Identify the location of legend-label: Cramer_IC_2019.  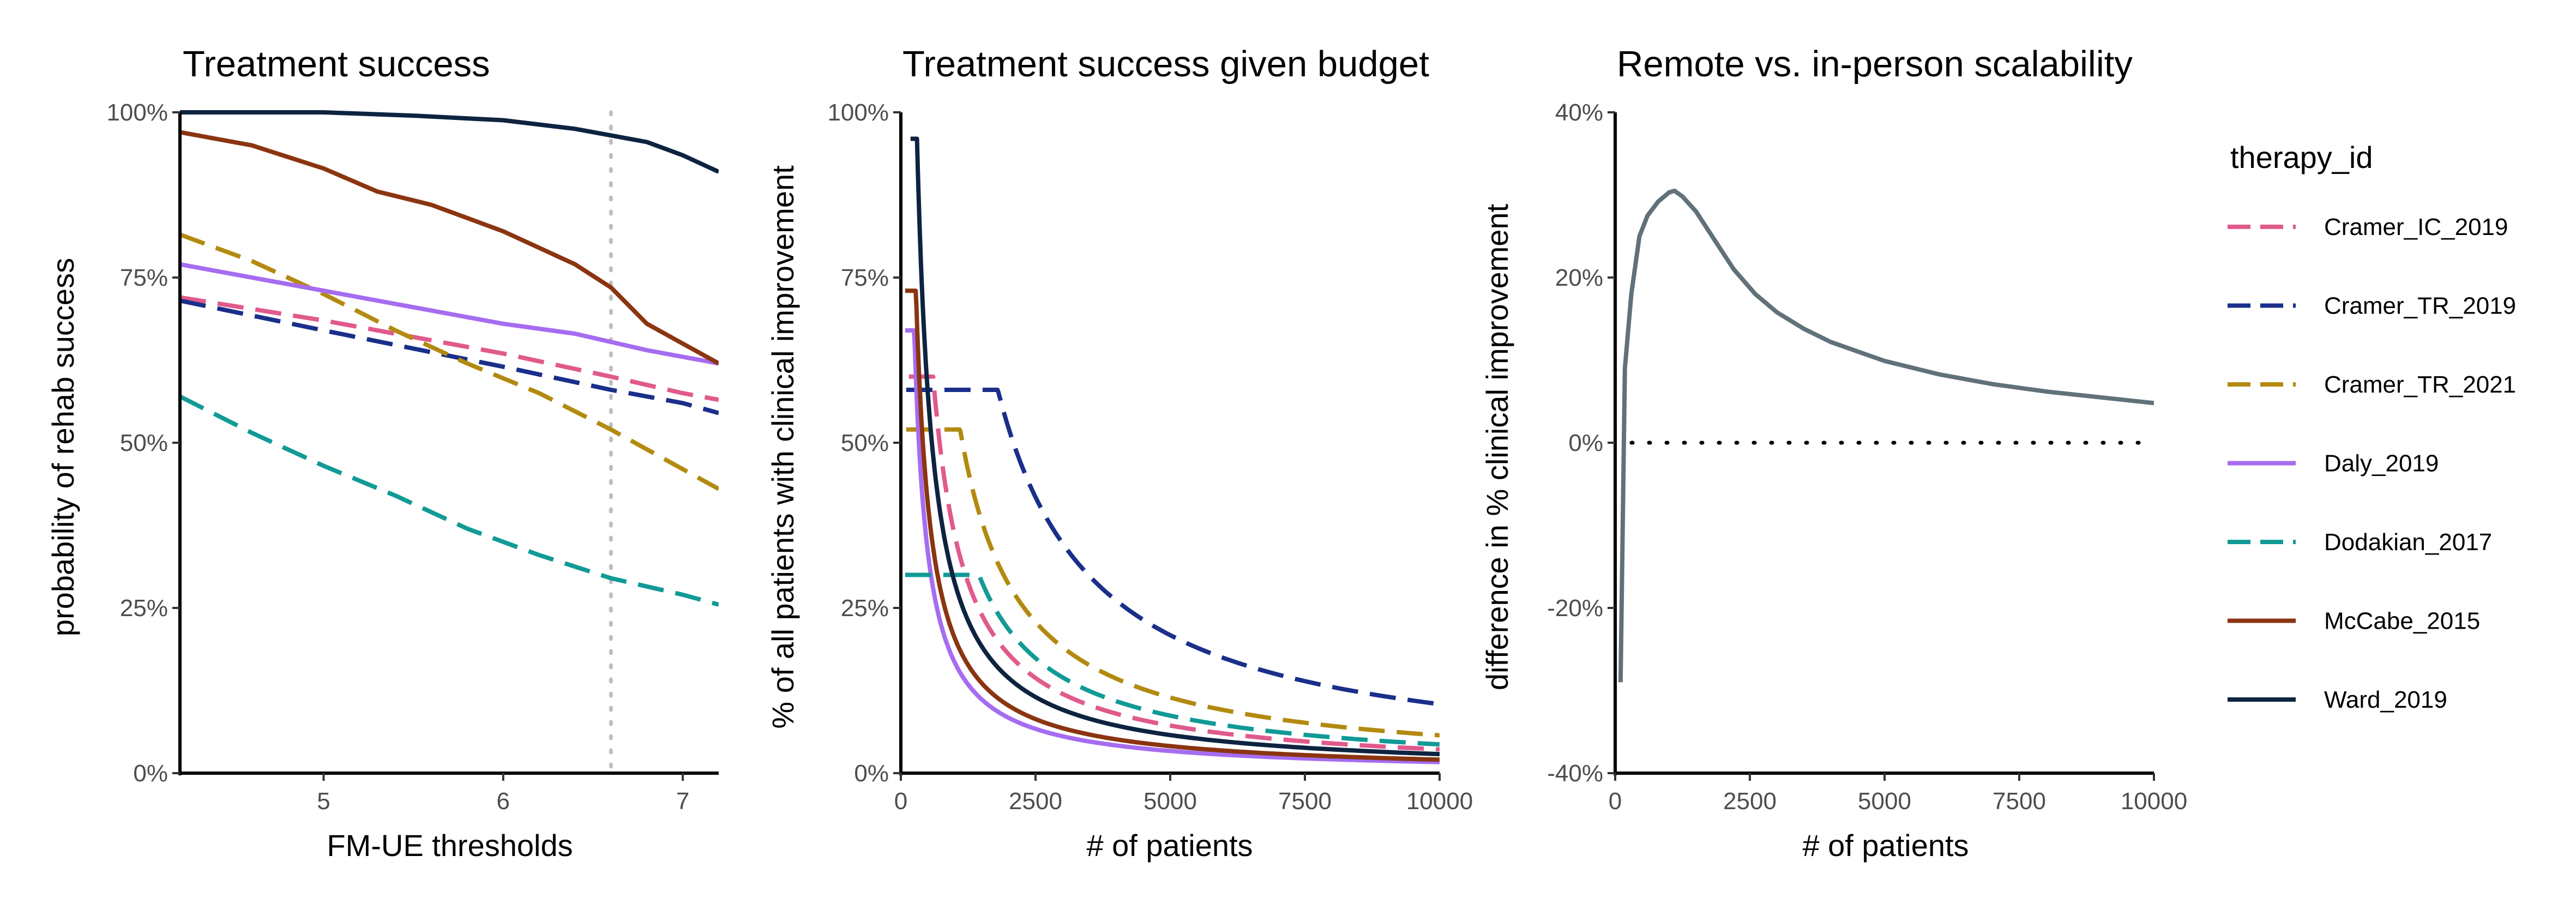
(2416, 227).